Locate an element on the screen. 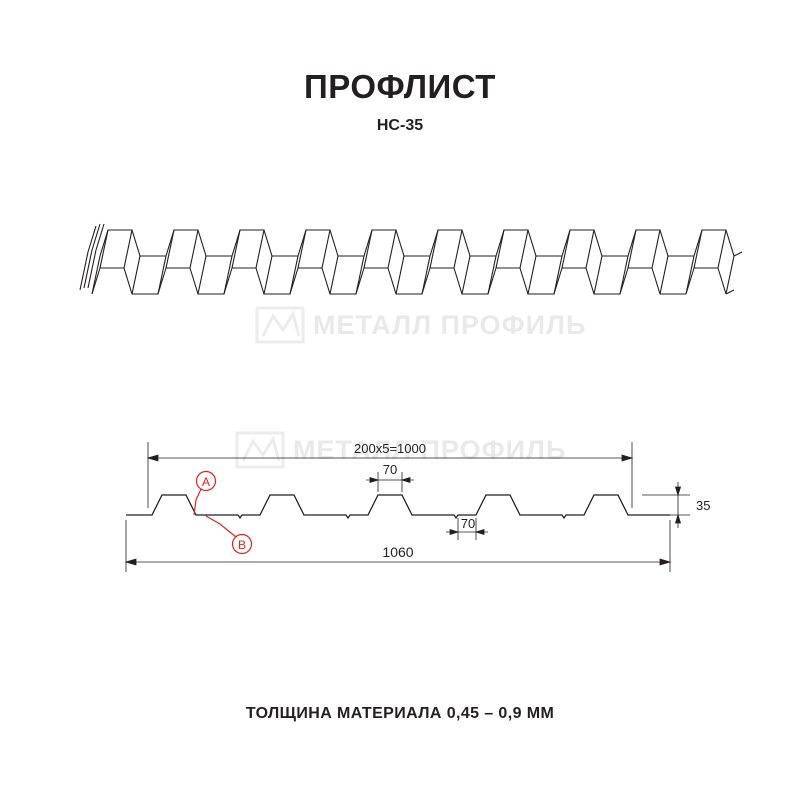 Image resolution: width=800 pixels, height=800 pixels. profile-code: НС-35 is located at coordinates (400, 125).